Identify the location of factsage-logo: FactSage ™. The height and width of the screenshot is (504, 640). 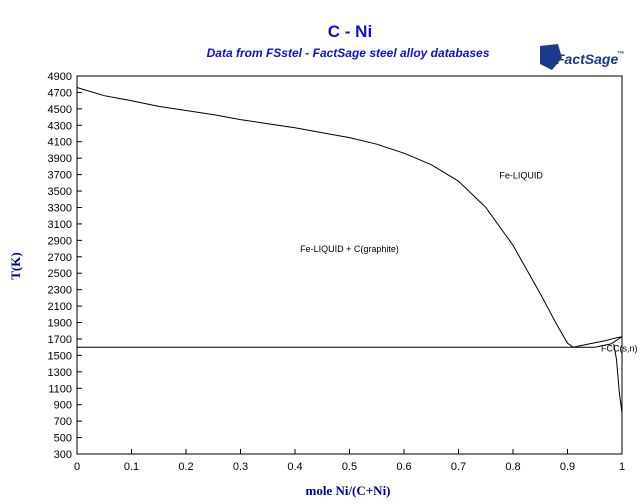
(582, 57).